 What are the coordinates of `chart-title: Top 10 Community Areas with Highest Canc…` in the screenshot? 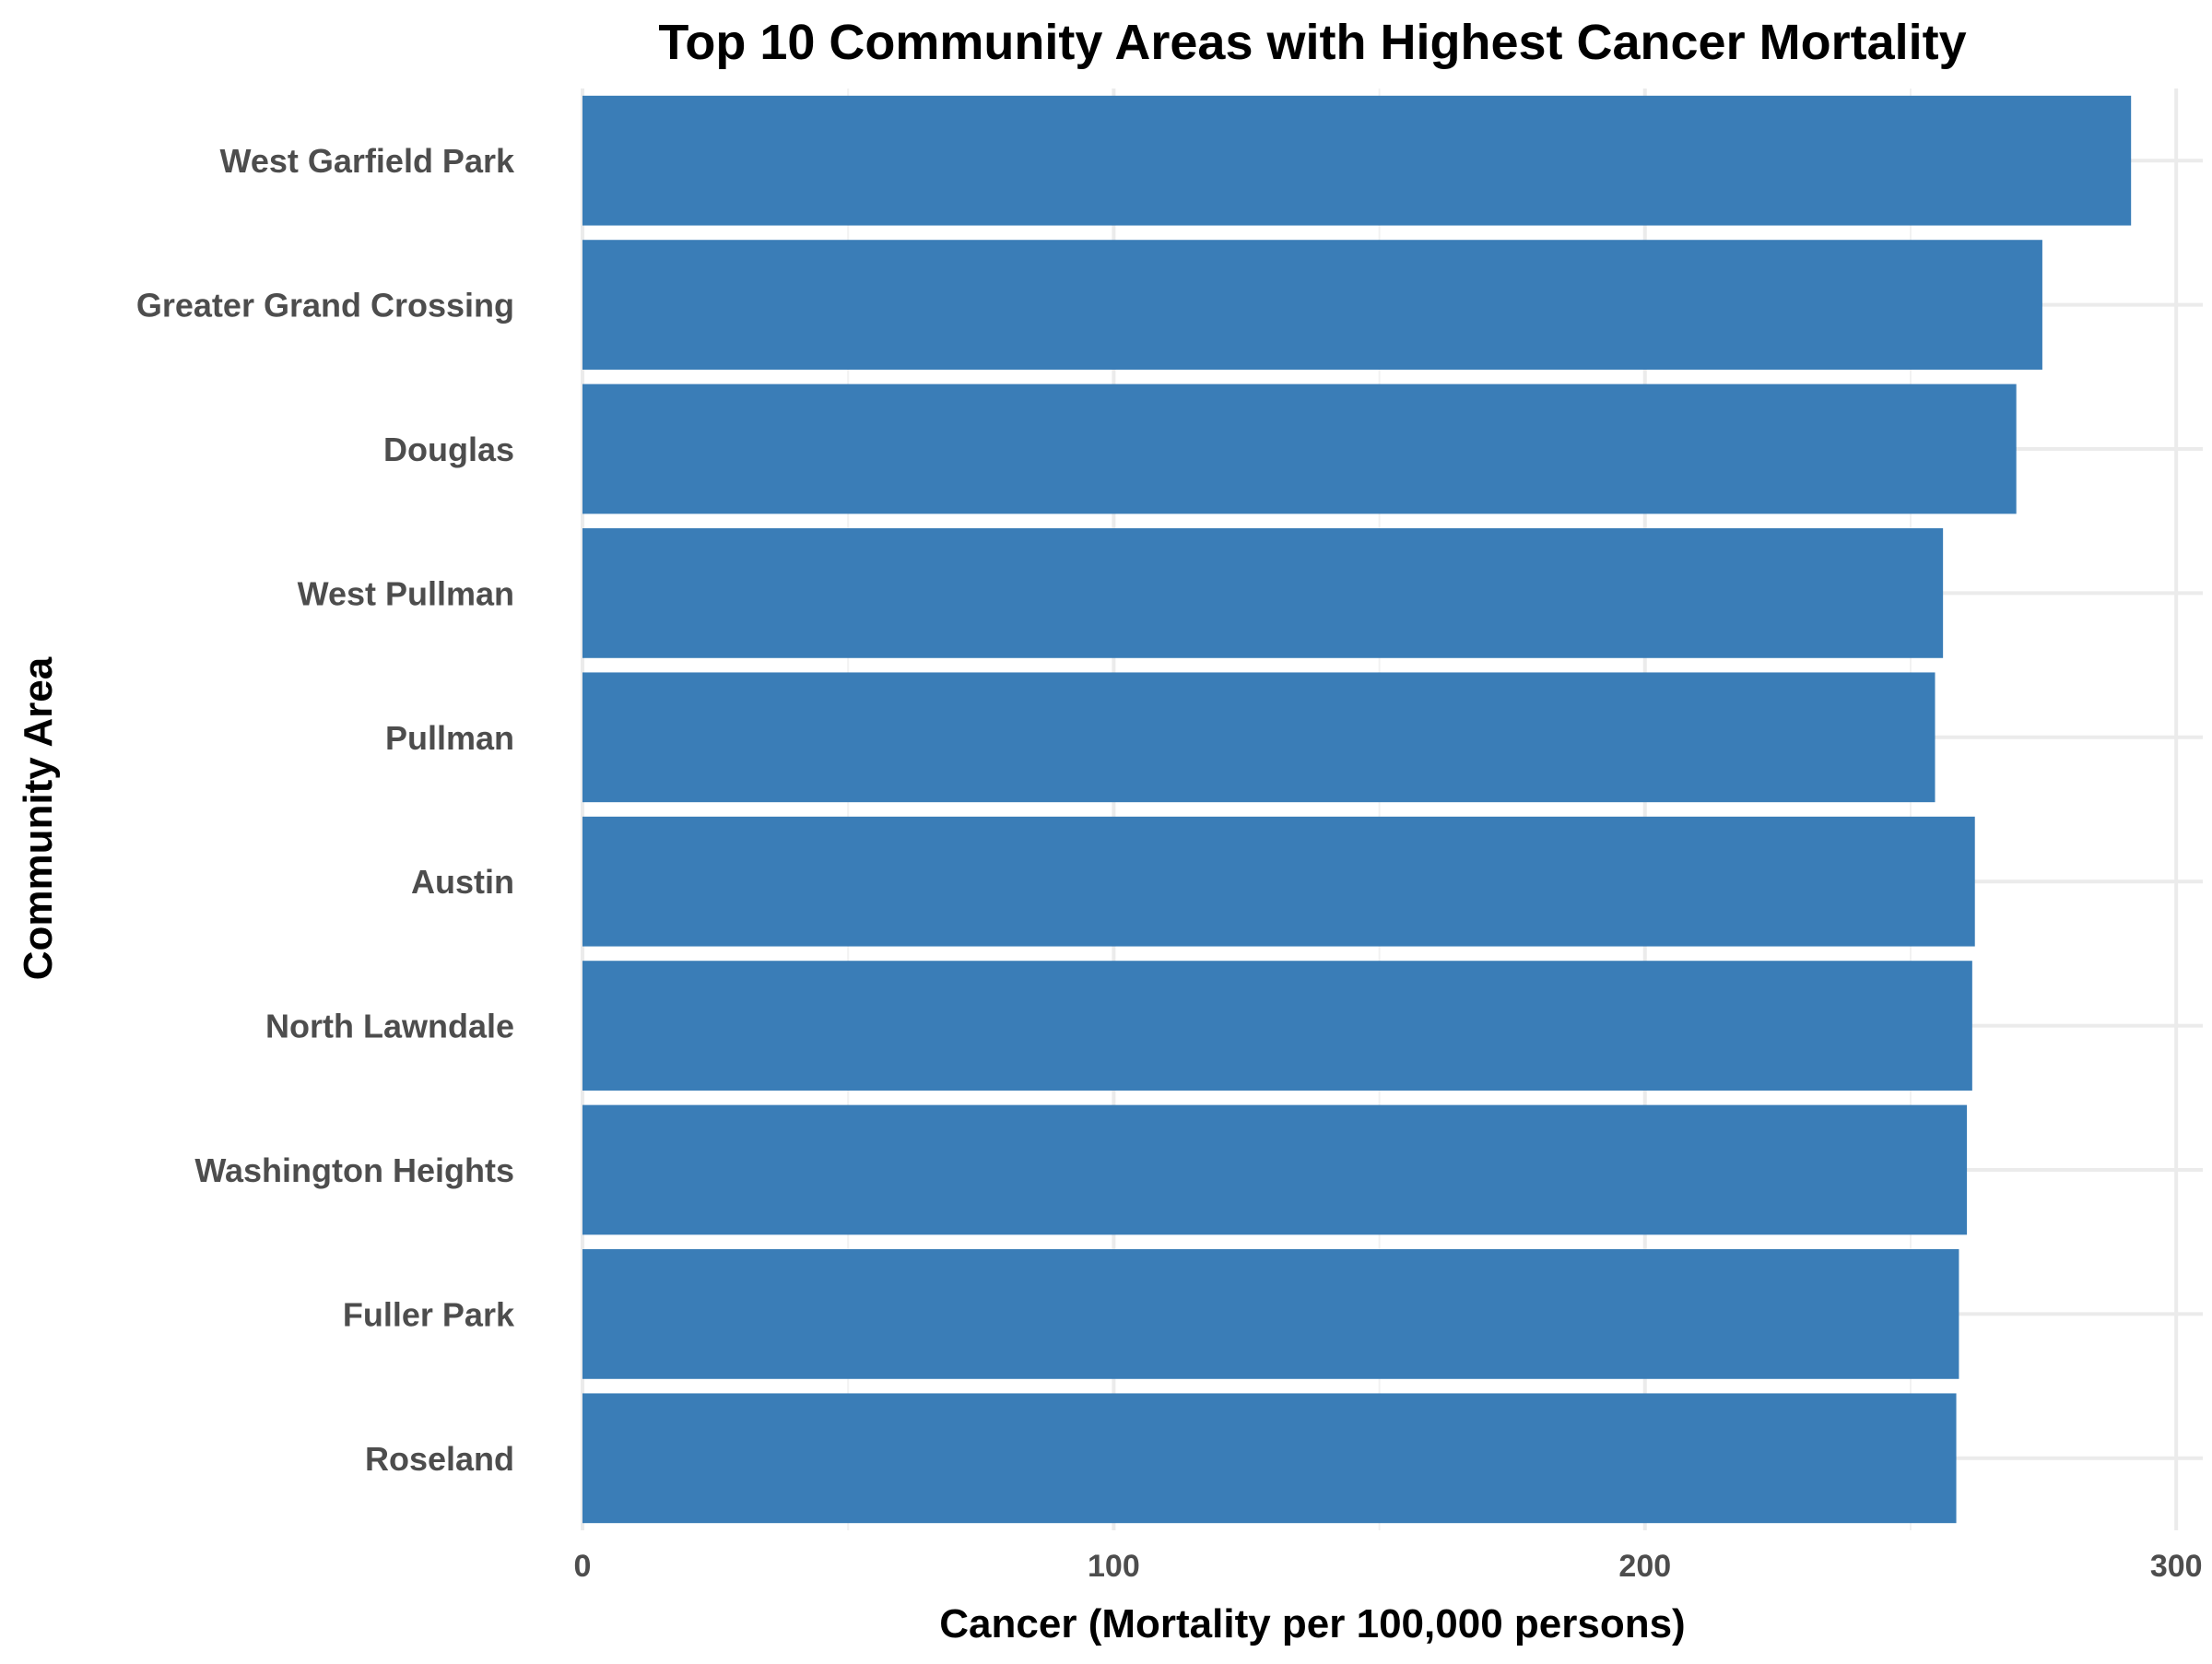 It's located at (1312, 42).